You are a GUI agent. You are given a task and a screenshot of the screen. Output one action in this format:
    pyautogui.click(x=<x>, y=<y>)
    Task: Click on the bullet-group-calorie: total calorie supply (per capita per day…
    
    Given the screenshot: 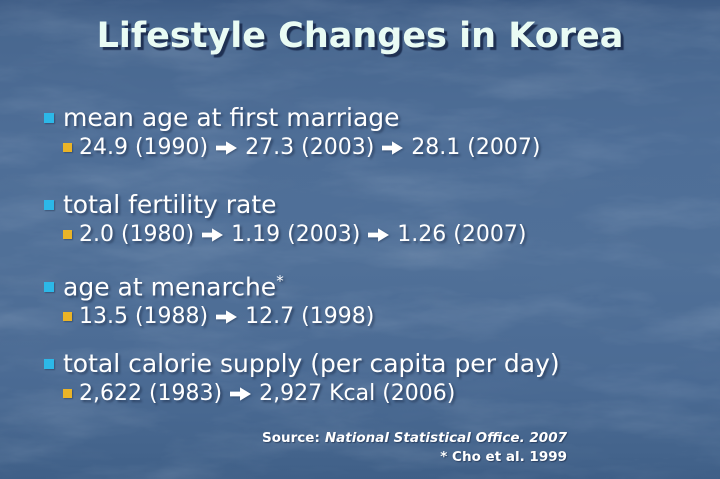 What is the action you would take?
    pyautogui.click(x=374, y=378)
    